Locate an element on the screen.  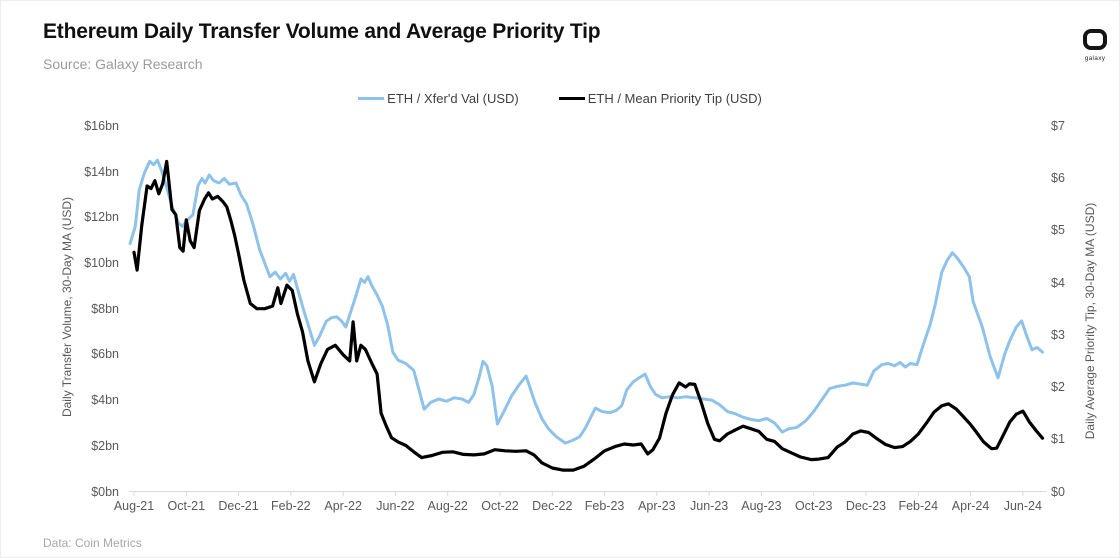
galaxy-logo: galaxy is located at coordinates (1095, 45).